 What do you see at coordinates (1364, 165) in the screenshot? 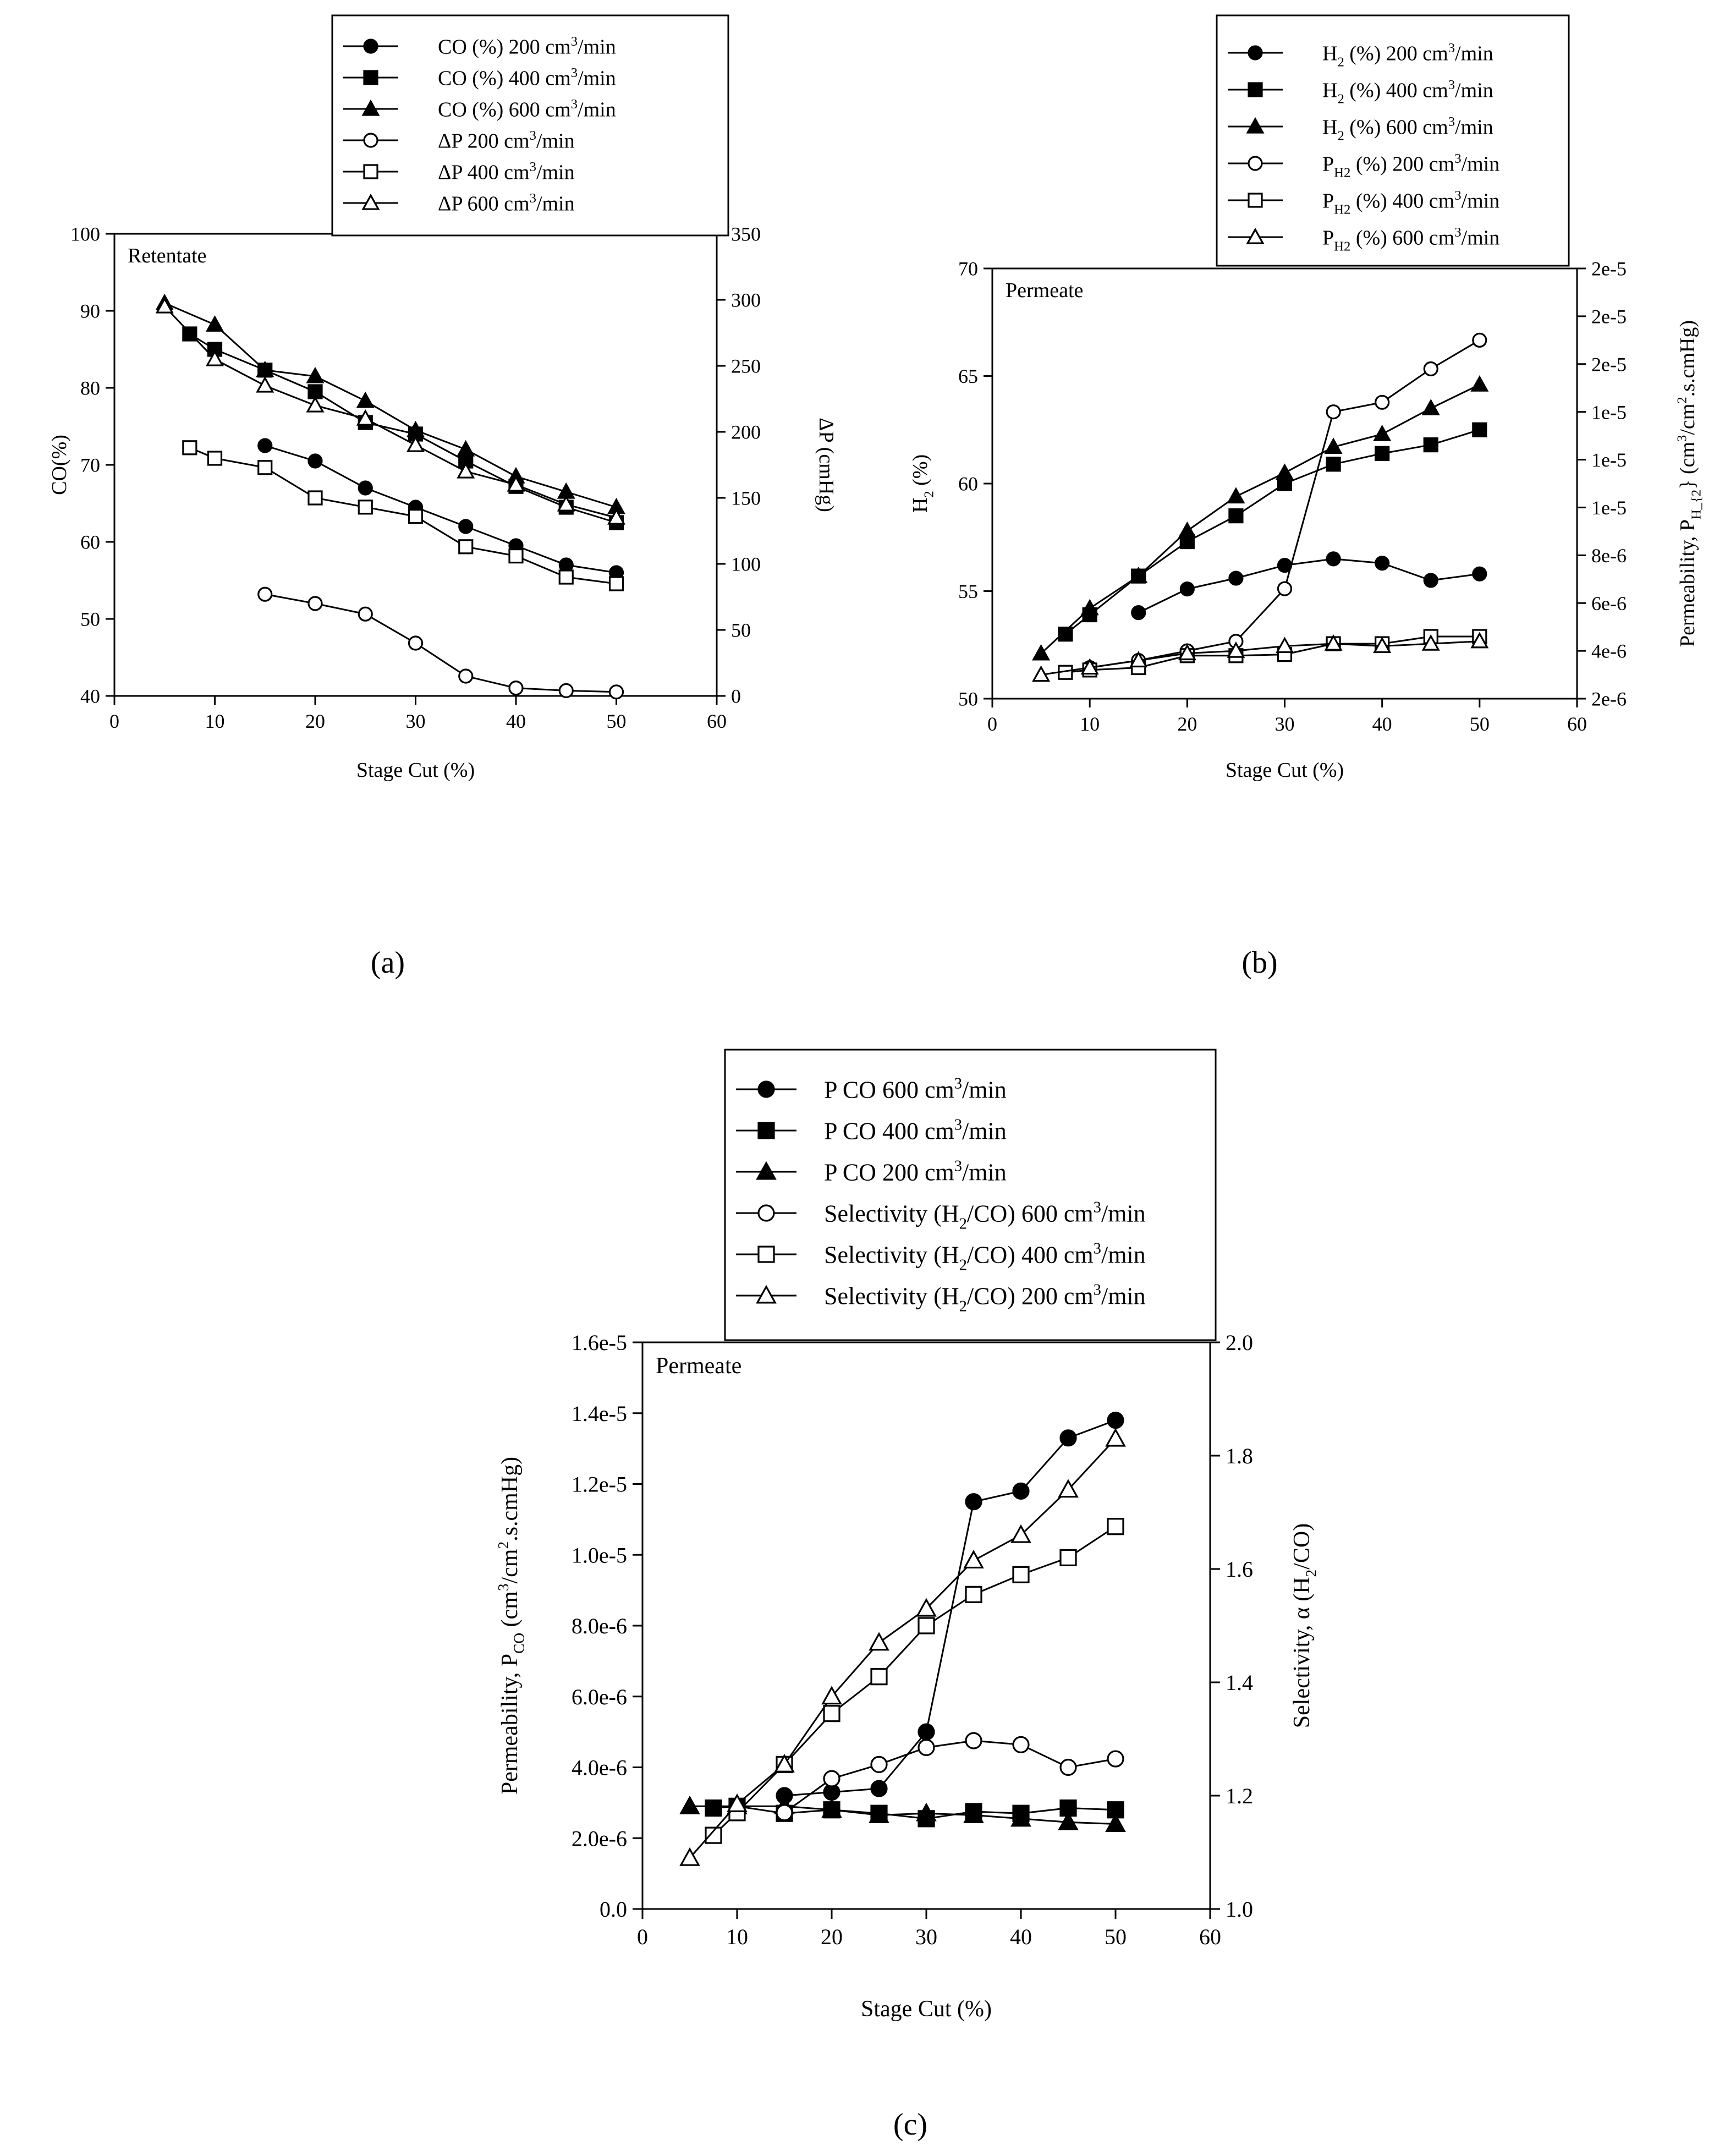
I see `legend-entry: PH2 (%) 200 cm3/min` at bounding box center [1364, 165].